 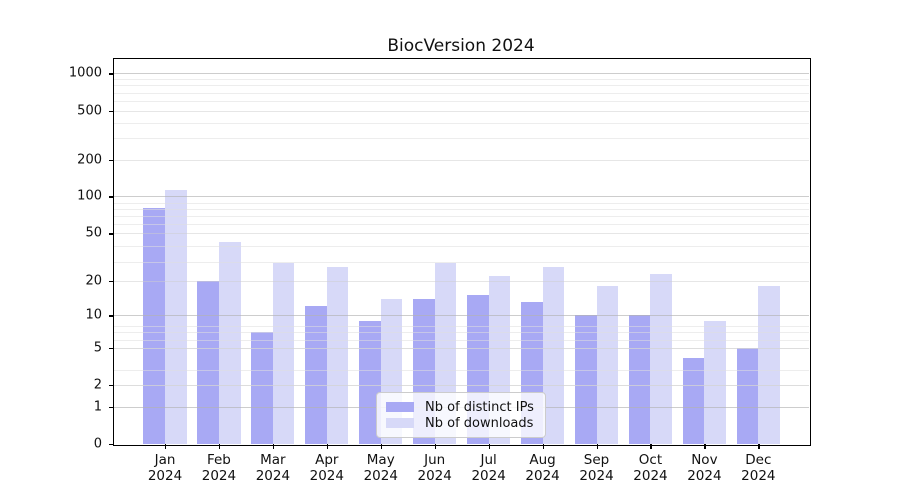 What do you see at coordinates (488, 468) in the screenshot?
I see `x-tick-label: Jul 2024` at bounding box center [488, 468].